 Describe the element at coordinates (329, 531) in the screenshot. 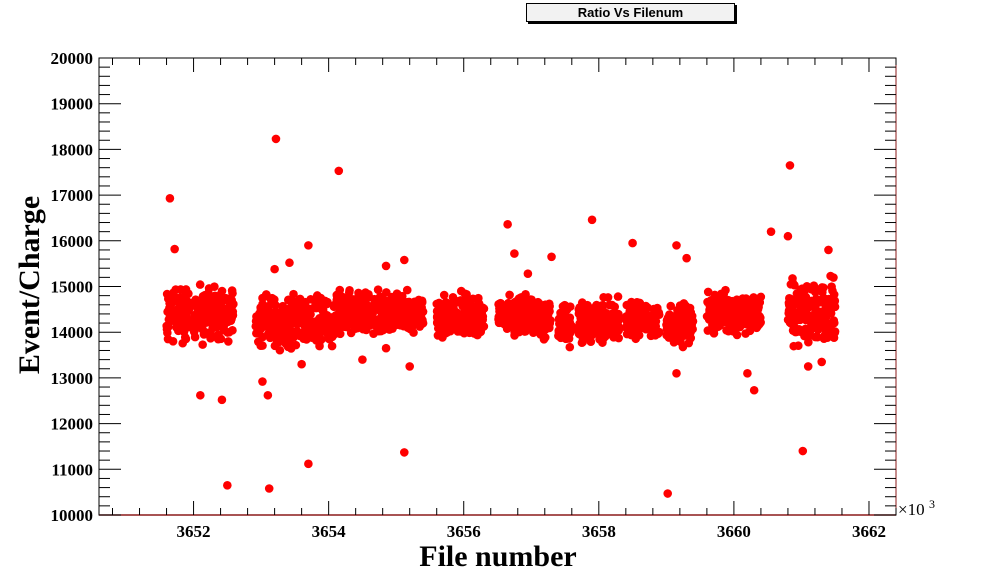

I see `x-tick-label: 3654` at that location.